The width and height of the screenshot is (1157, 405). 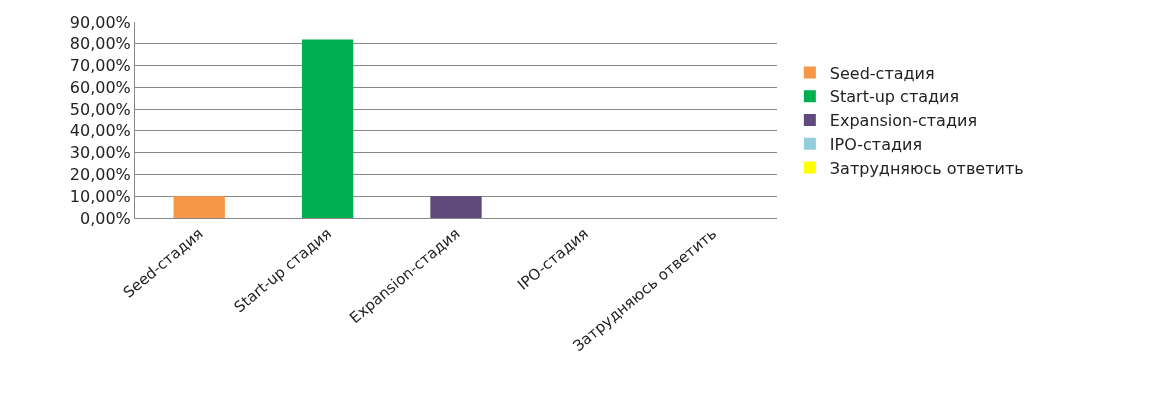 I want to click on legend-label: Затрудняюсь ответить, so click(x=926, y=168).